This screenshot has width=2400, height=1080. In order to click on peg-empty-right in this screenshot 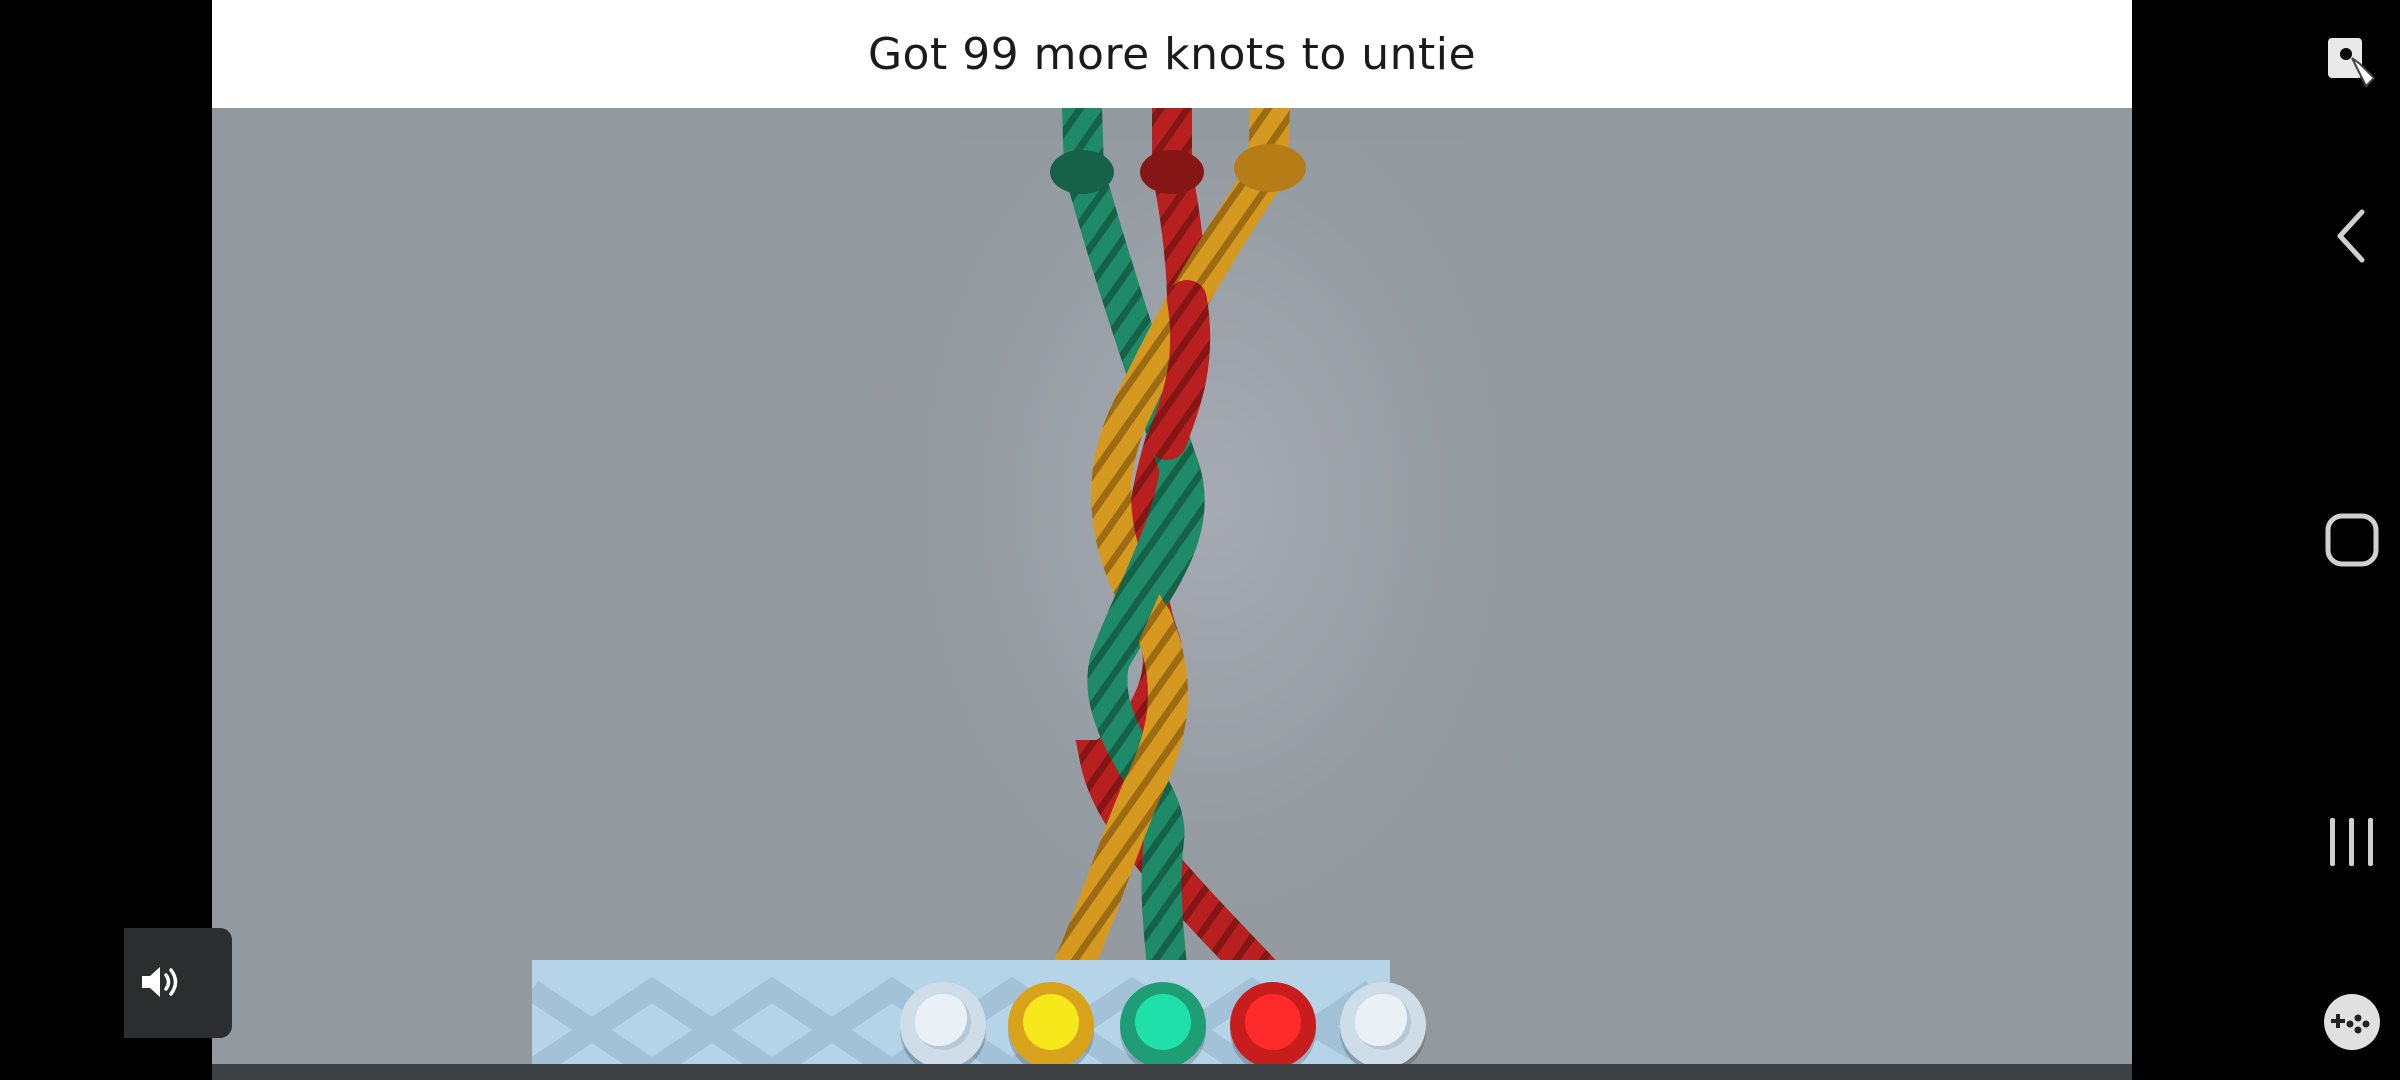, I will do `click(1383, 1025)`.